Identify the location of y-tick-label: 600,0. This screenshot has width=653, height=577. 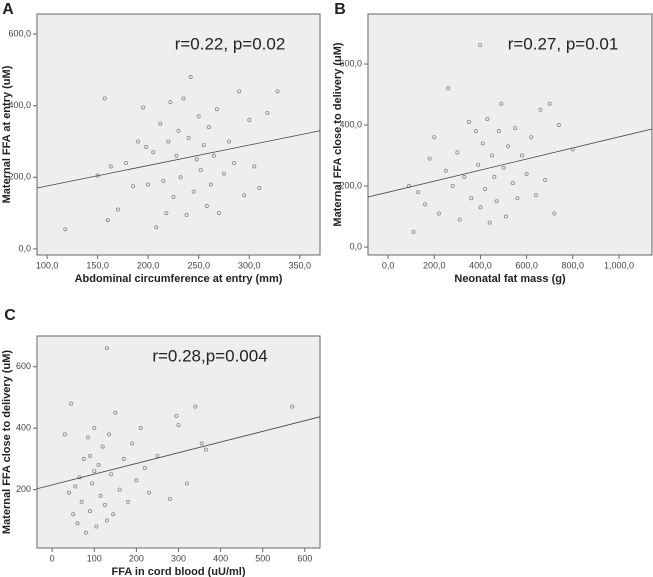
(19, 33).